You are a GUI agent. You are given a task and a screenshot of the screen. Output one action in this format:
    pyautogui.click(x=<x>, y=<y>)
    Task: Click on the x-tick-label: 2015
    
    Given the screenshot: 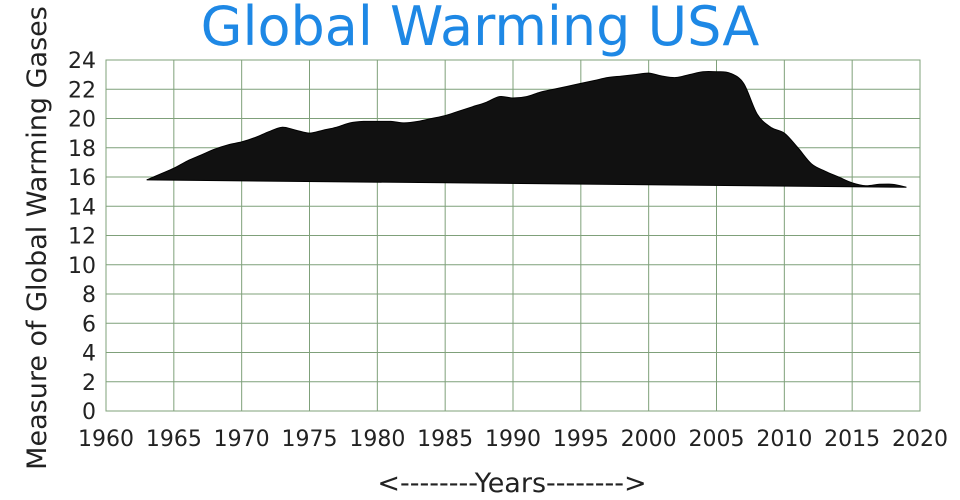 What is the action you would take?
    pyautogui.click(x=852, y=439)
    